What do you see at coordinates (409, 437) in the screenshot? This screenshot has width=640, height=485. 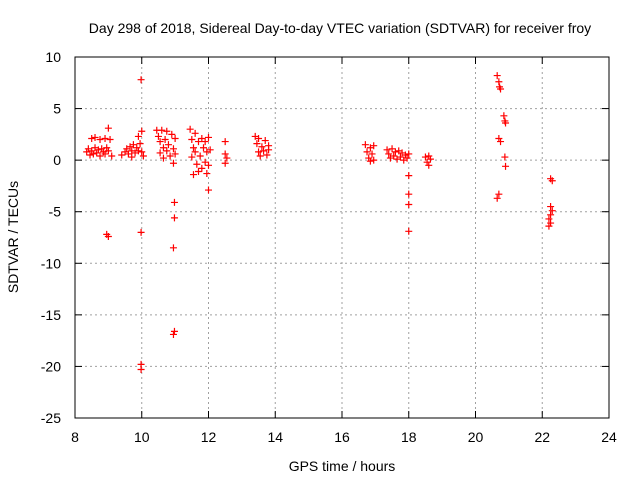 I see `x-tick-label: 18` at bounding box center [409, 437].